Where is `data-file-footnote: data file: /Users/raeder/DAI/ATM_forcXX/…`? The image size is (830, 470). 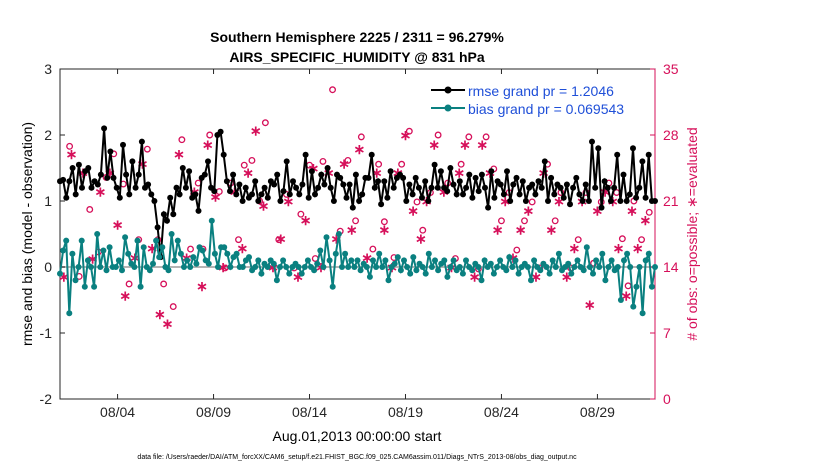
data-file-footnote: data file: /Users/raeder/DAI/ATM_forcXX/… is located at coordinates (357, 457).